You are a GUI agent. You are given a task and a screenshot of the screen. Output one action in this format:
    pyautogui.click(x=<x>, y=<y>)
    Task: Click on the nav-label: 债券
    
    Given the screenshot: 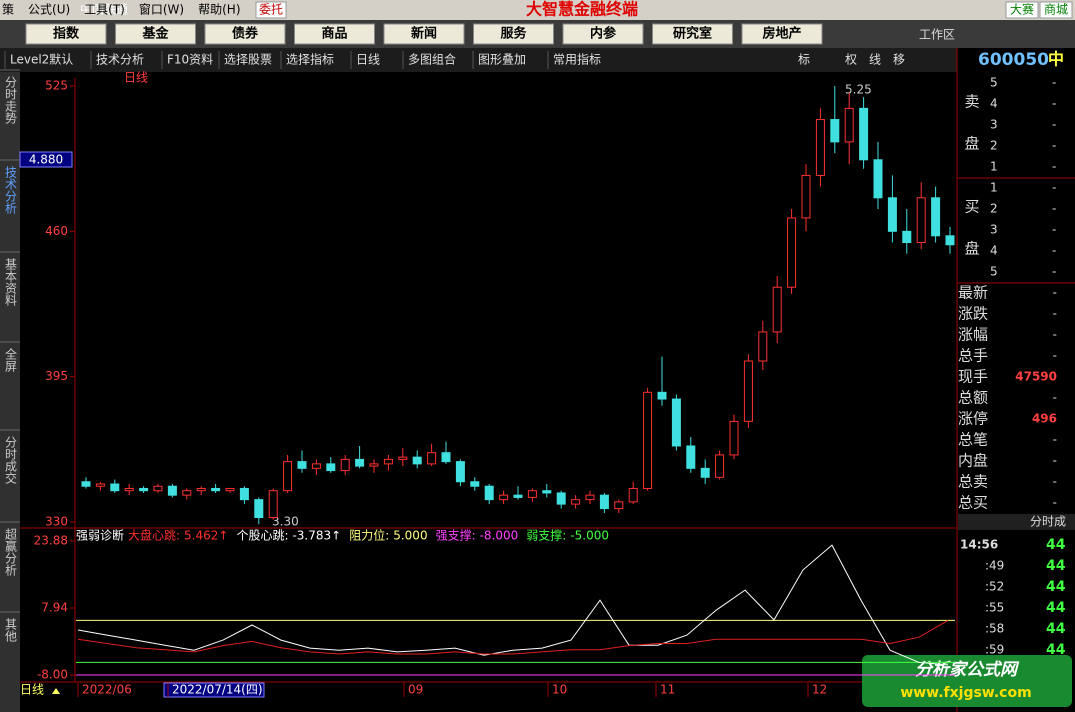 What is the action you would take?
    pyautogui.click(x=245, y=34)
    